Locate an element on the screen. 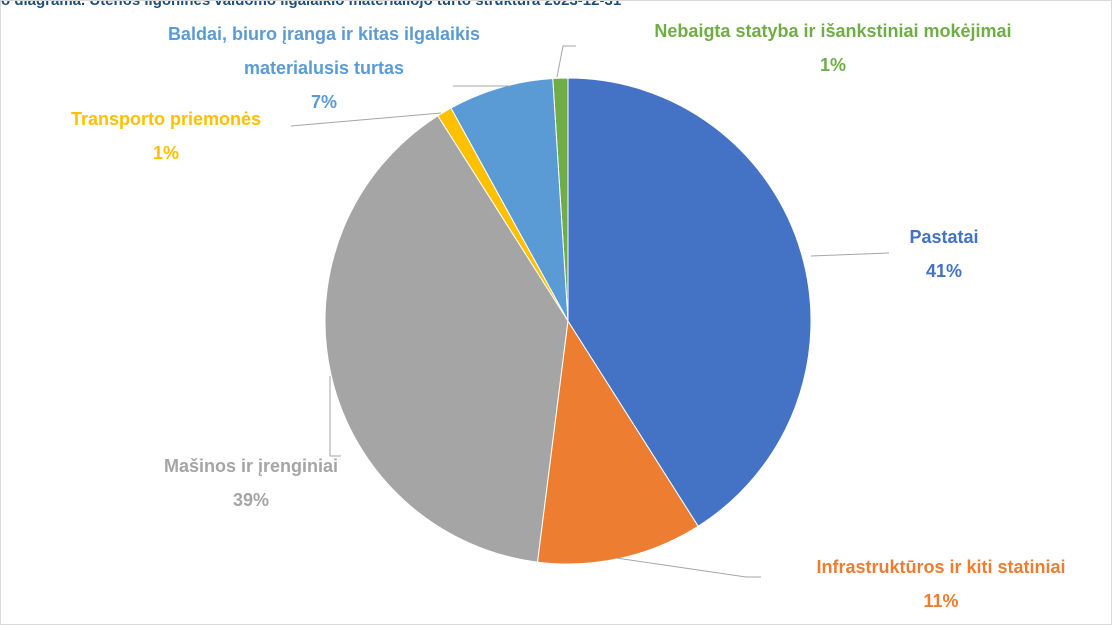 The width and height of the screenshot is (1112, 625). label-name: Infrastruktūros ir kiti statiniai is located at coordinates (941, 567).